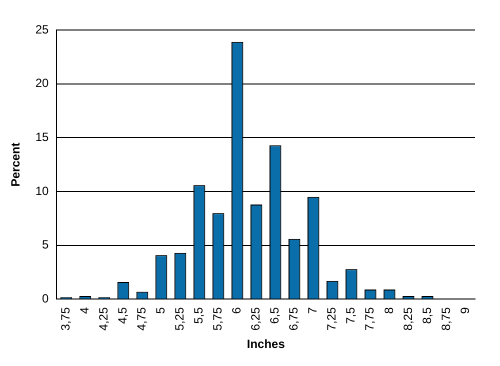  Describe the element at coordinates (46, 299) in the screenshot. I see `y-tick-label: 0` at that location.